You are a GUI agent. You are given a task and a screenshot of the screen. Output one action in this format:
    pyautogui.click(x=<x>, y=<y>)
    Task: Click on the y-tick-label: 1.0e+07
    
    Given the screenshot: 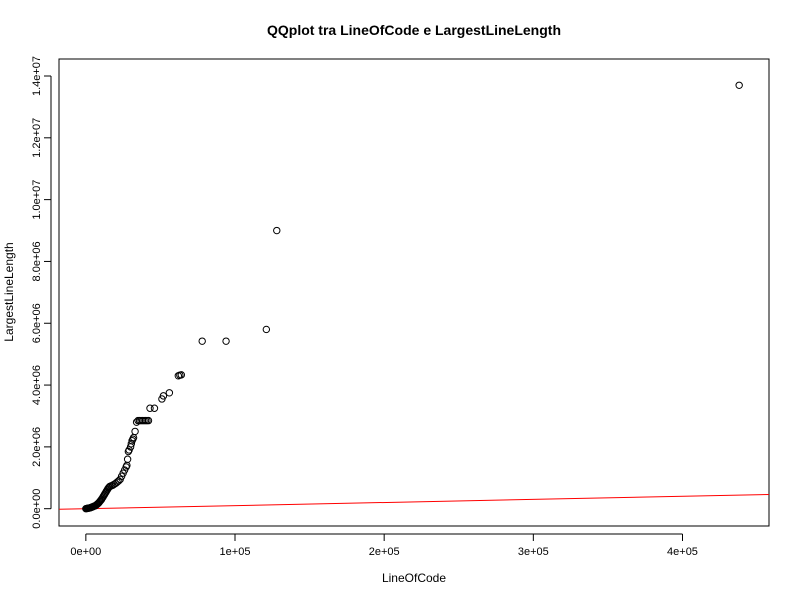 What is the action you would take?
    pyautogui.click(x=37, y=200)
    